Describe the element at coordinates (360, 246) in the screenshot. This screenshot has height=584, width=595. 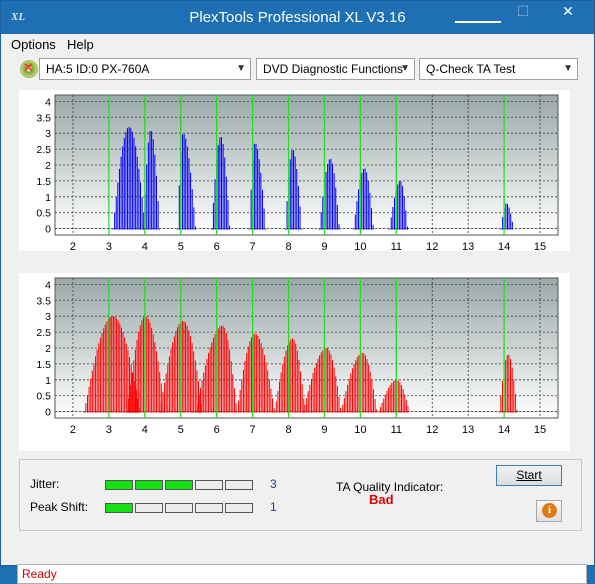
I see `x-tick-label: 10` at that location.